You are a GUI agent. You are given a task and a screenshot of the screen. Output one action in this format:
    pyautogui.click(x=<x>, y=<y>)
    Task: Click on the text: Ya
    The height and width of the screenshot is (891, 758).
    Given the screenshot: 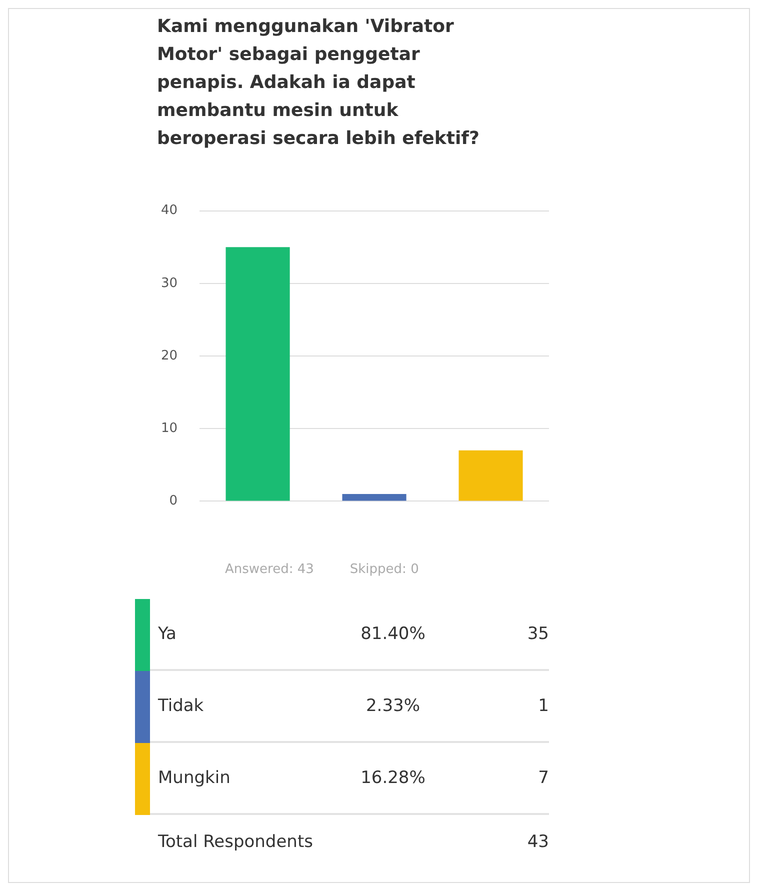 What is the action you would take?
    pyautogui.click(x=167, y=634)
    